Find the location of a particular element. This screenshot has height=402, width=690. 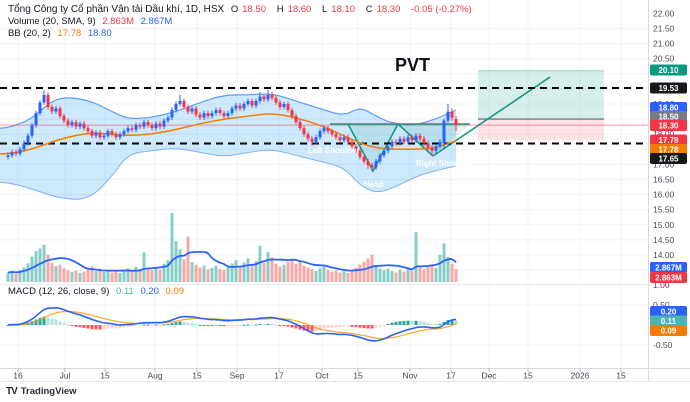

svg-text: 0.20 is located at coordinates (669, 312).